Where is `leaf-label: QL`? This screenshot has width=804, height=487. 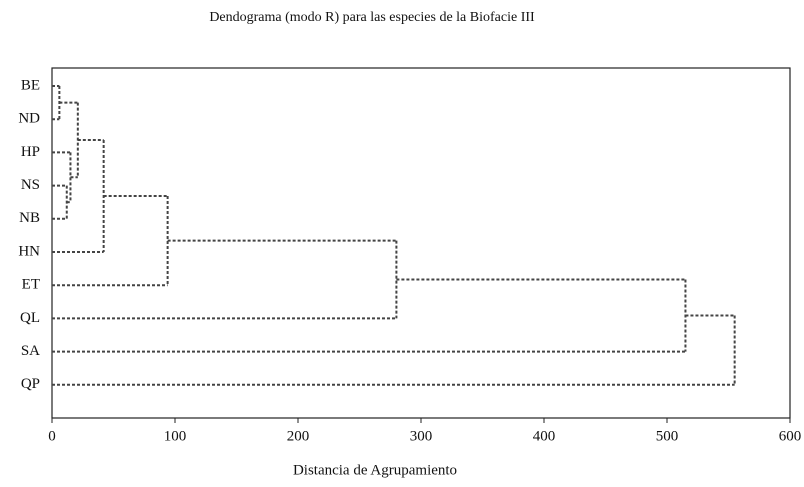
leaf-label: QL is located at coordinates (30, 318).